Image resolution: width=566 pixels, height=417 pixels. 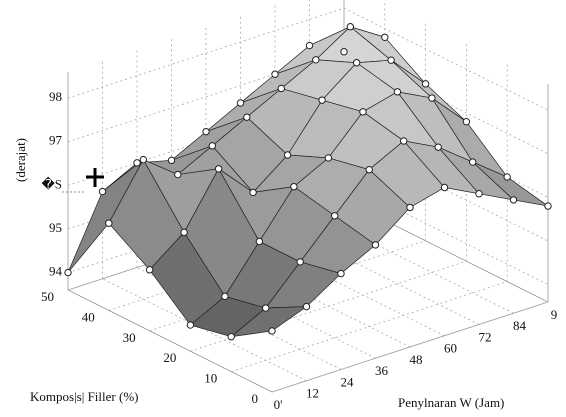 What do you see at coordinates (451, 402) in the screenshot?
I see `y-axis-label: Penylnaran W (Jam)` at bounding box center [451, 402].